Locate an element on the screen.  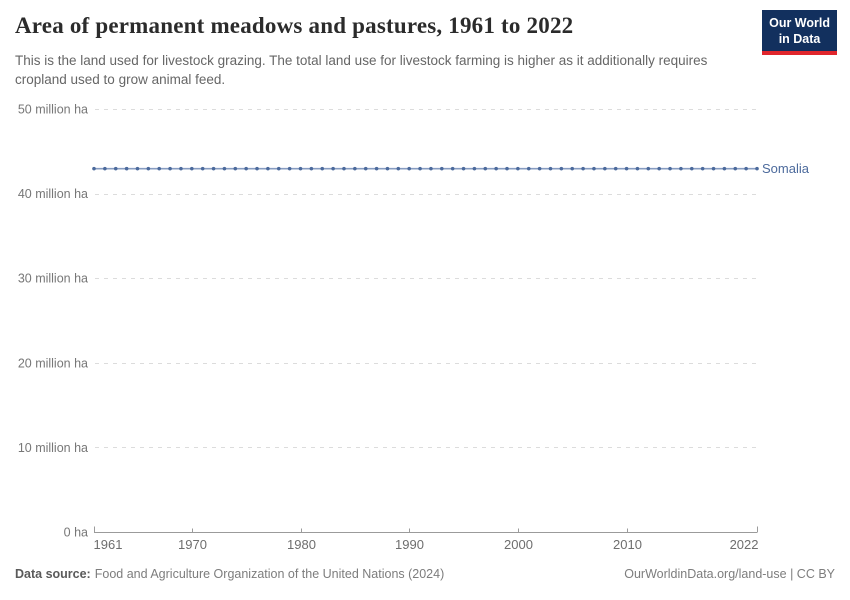
x-tick-label: 1970 is located at coordinates (192, 544).